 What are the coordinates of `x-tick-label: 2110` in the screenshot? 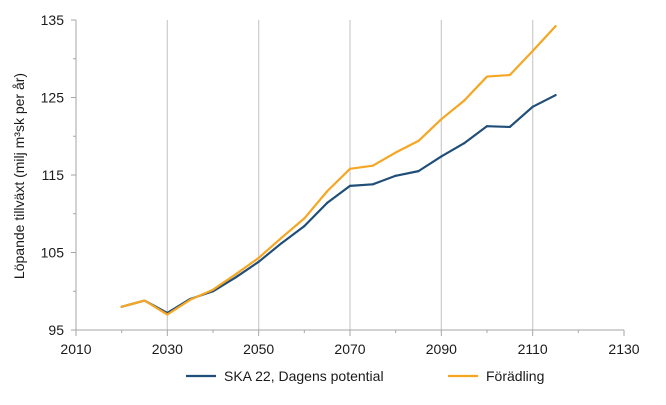 It's located at (533, 349).